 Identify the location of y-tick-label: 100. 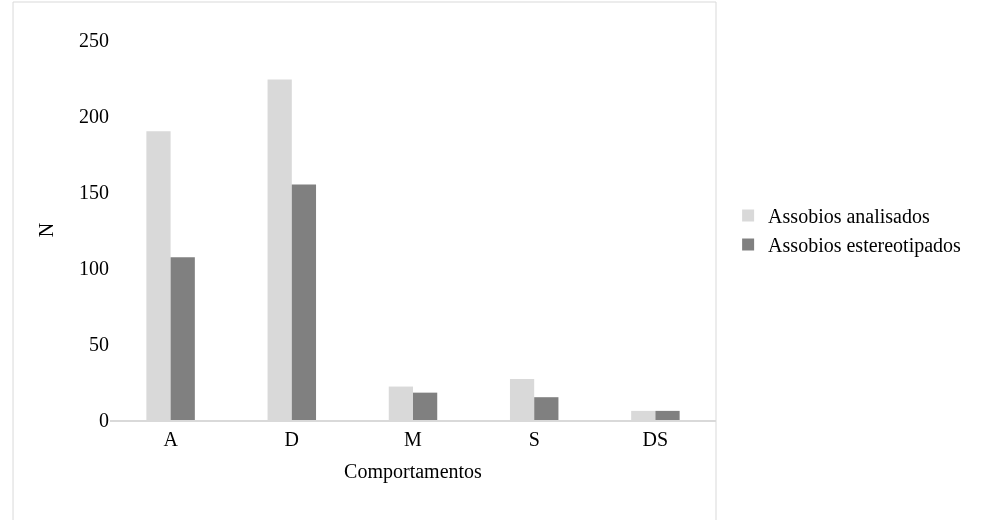
(94, 268).